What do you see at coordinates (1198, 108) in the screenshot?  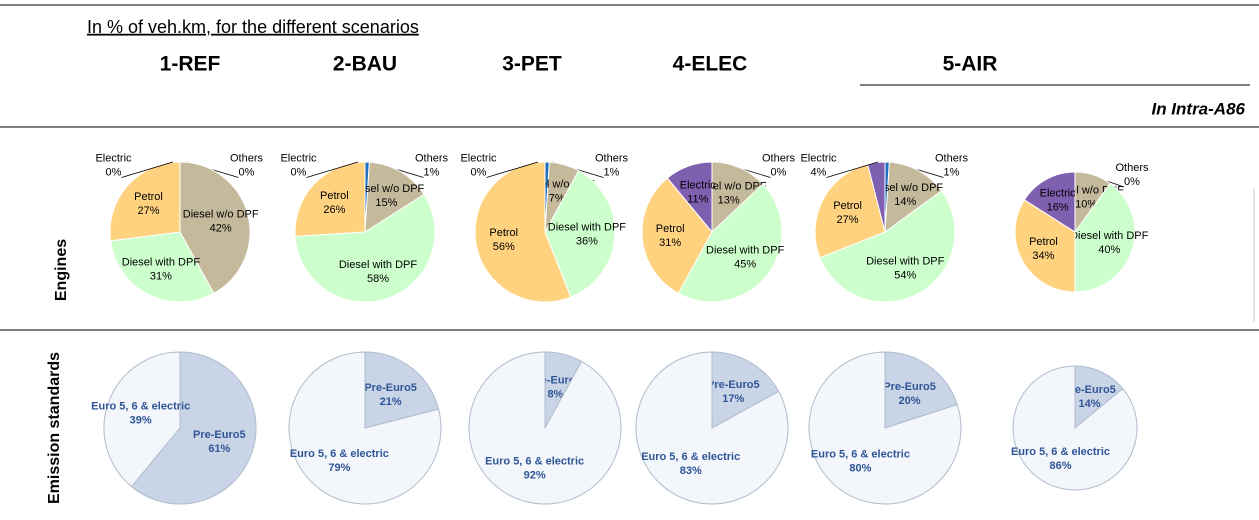 I see `note: In Intra-A86` at bounding box center [1198, 108].